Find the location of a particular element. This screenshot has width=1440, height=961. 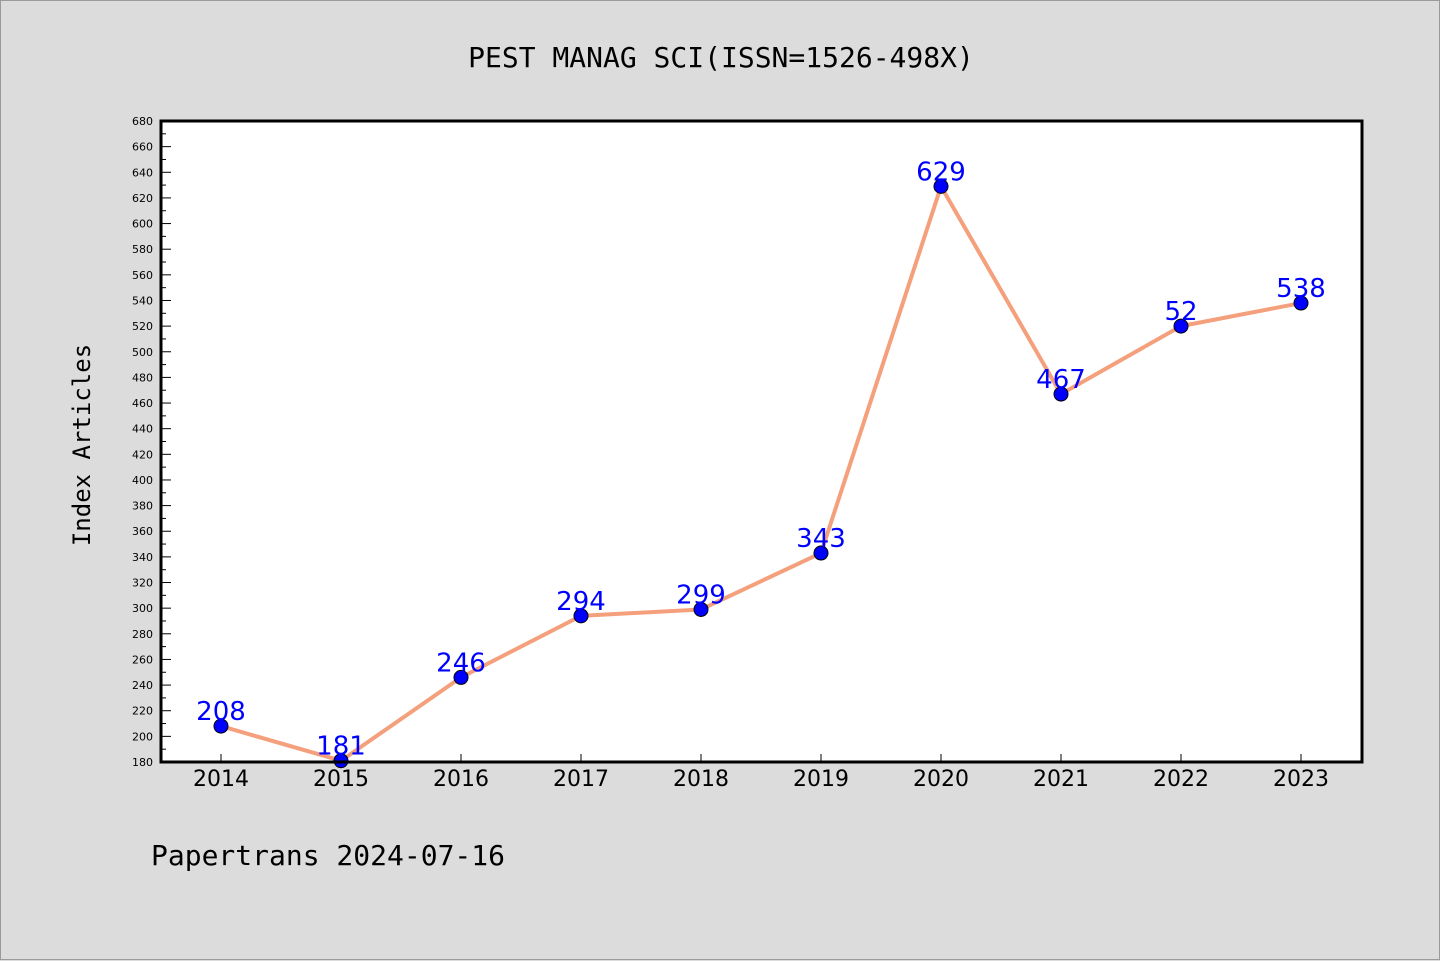

data-label: 246 is located at coordinates (461, 663).